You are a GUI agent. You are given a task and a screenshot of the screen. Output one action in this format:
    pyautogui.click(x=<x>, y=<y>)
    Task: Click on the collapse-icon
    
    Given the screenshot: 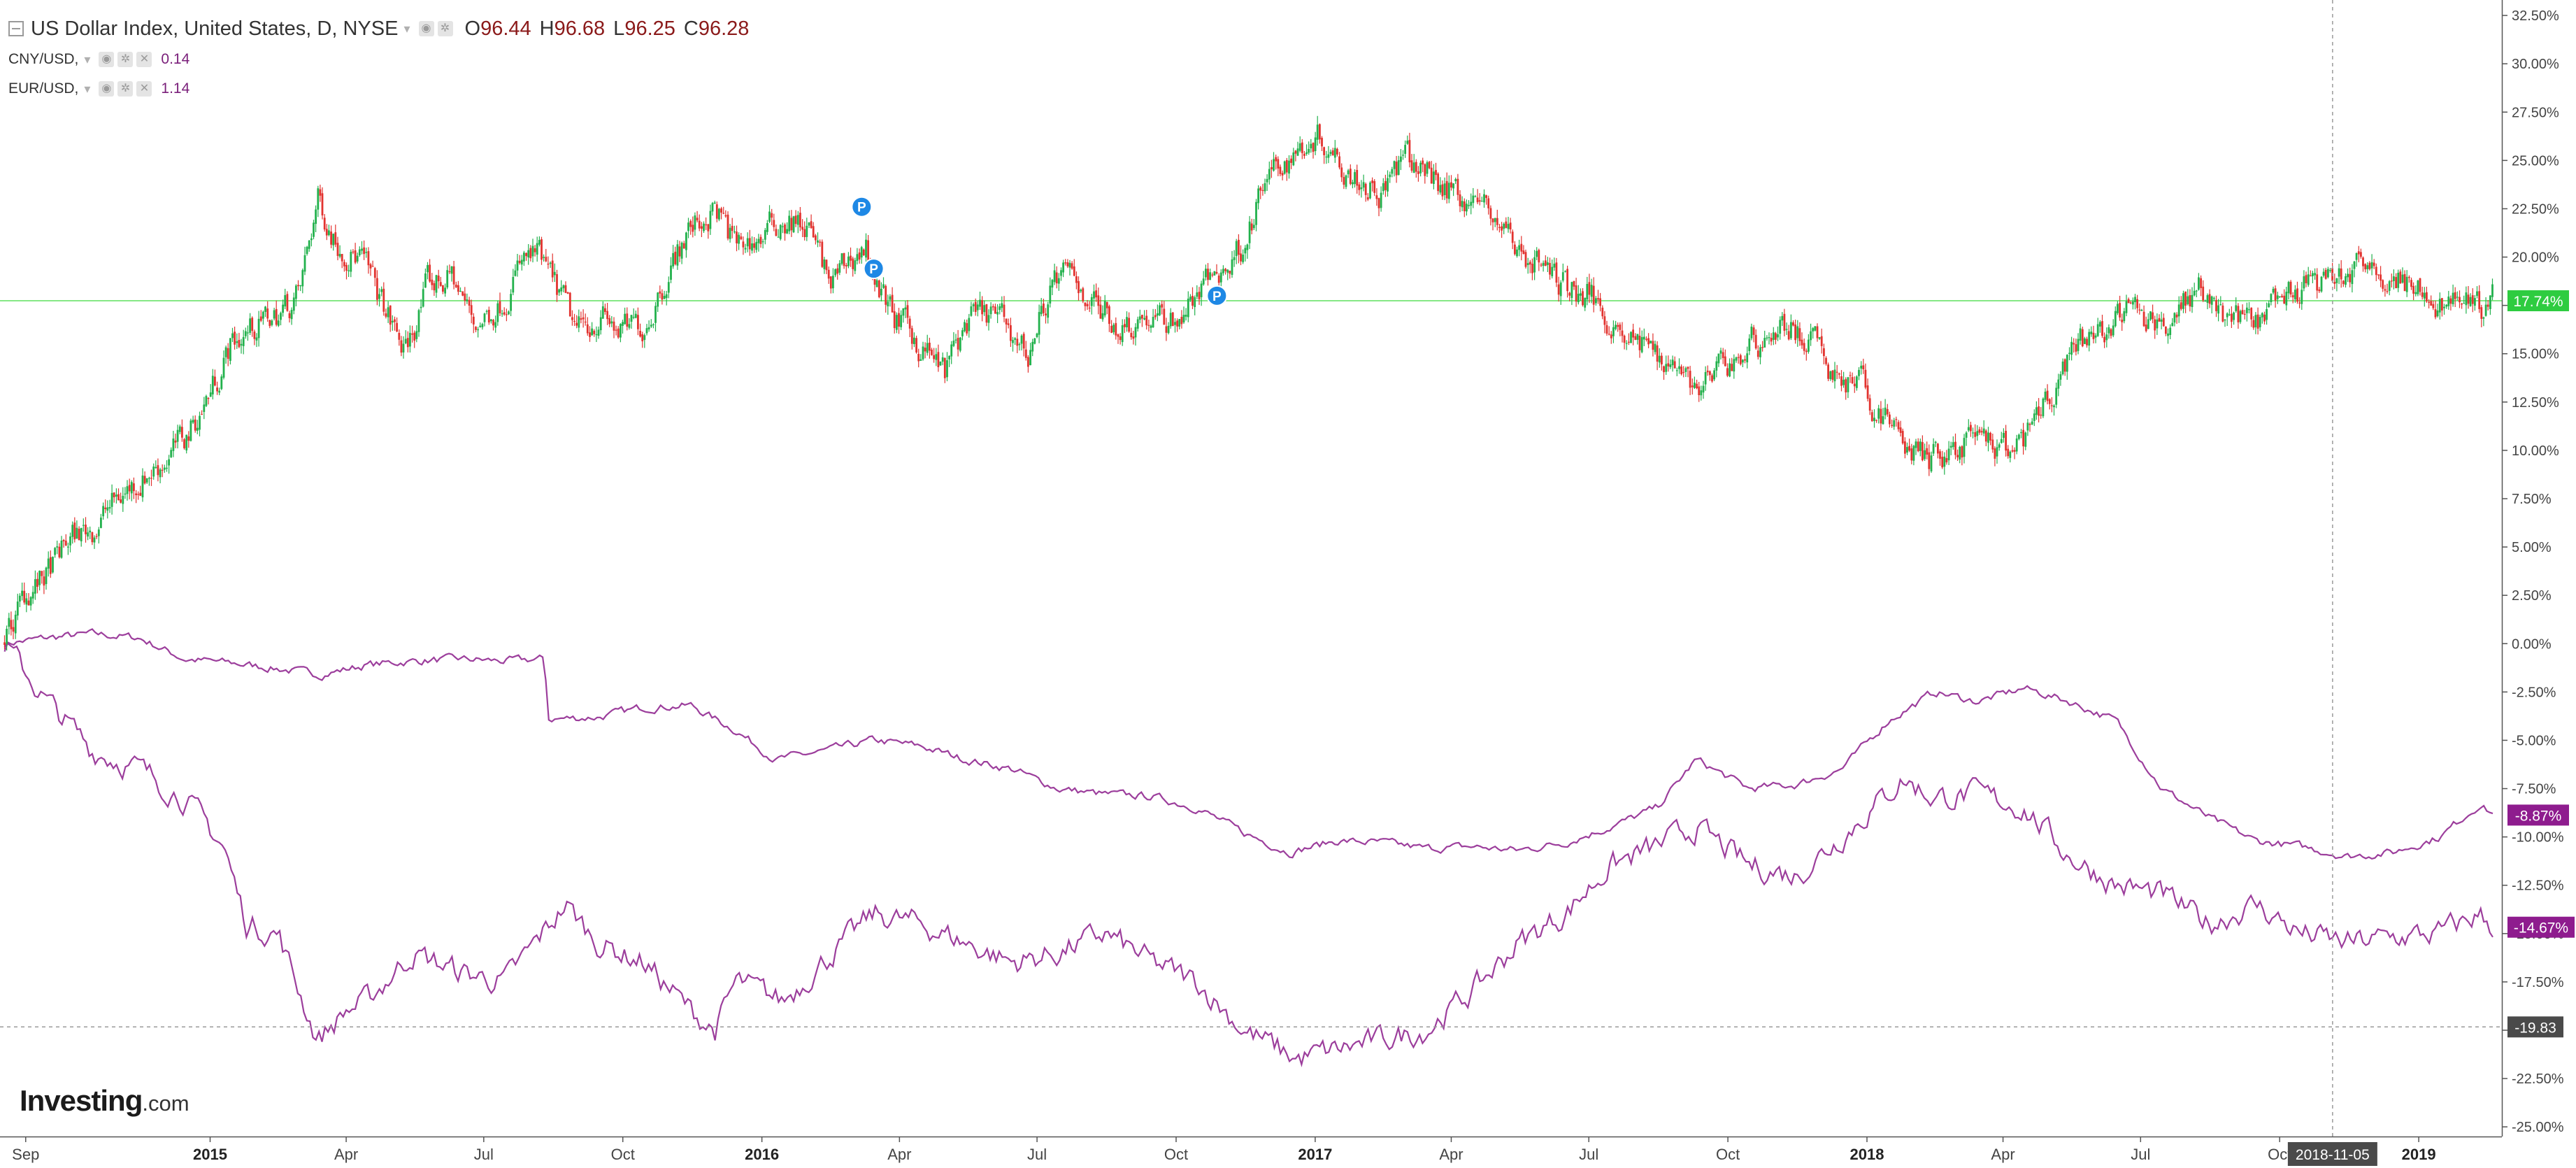 What is the action you would take?
    pyautogui.click(x=16, y=28)
    